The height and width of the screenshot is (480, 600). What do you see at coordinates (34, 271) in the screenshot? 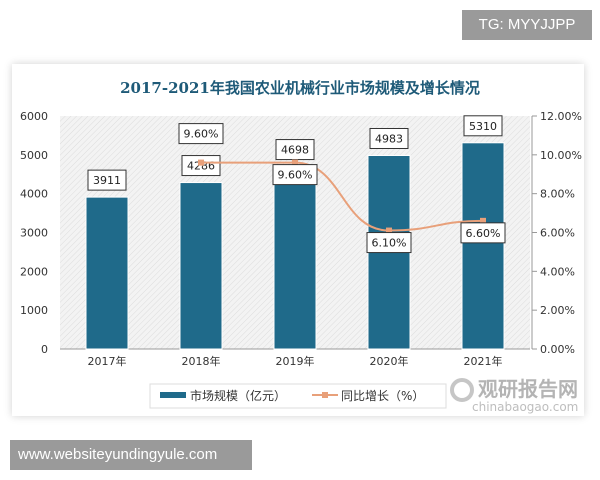
I see `y-left-tick: 2000` at bounding box center [34, 271].